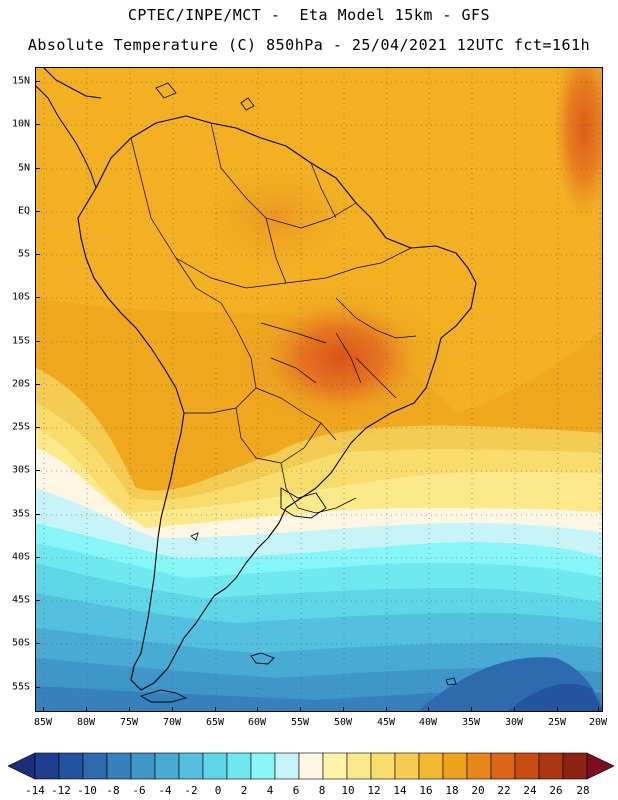 The width and height of the screenshot is (618, 800). I want to click on lat-label: 10S, so click(20, 297).